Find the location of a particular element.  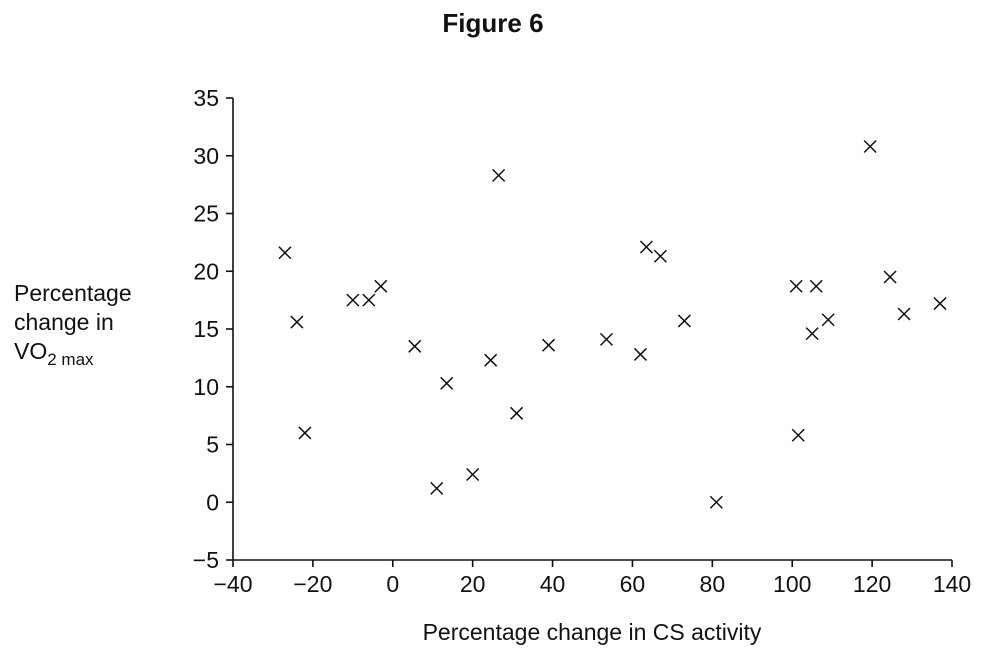

y-tick-label: 35 is located at coordinates (206, 98).